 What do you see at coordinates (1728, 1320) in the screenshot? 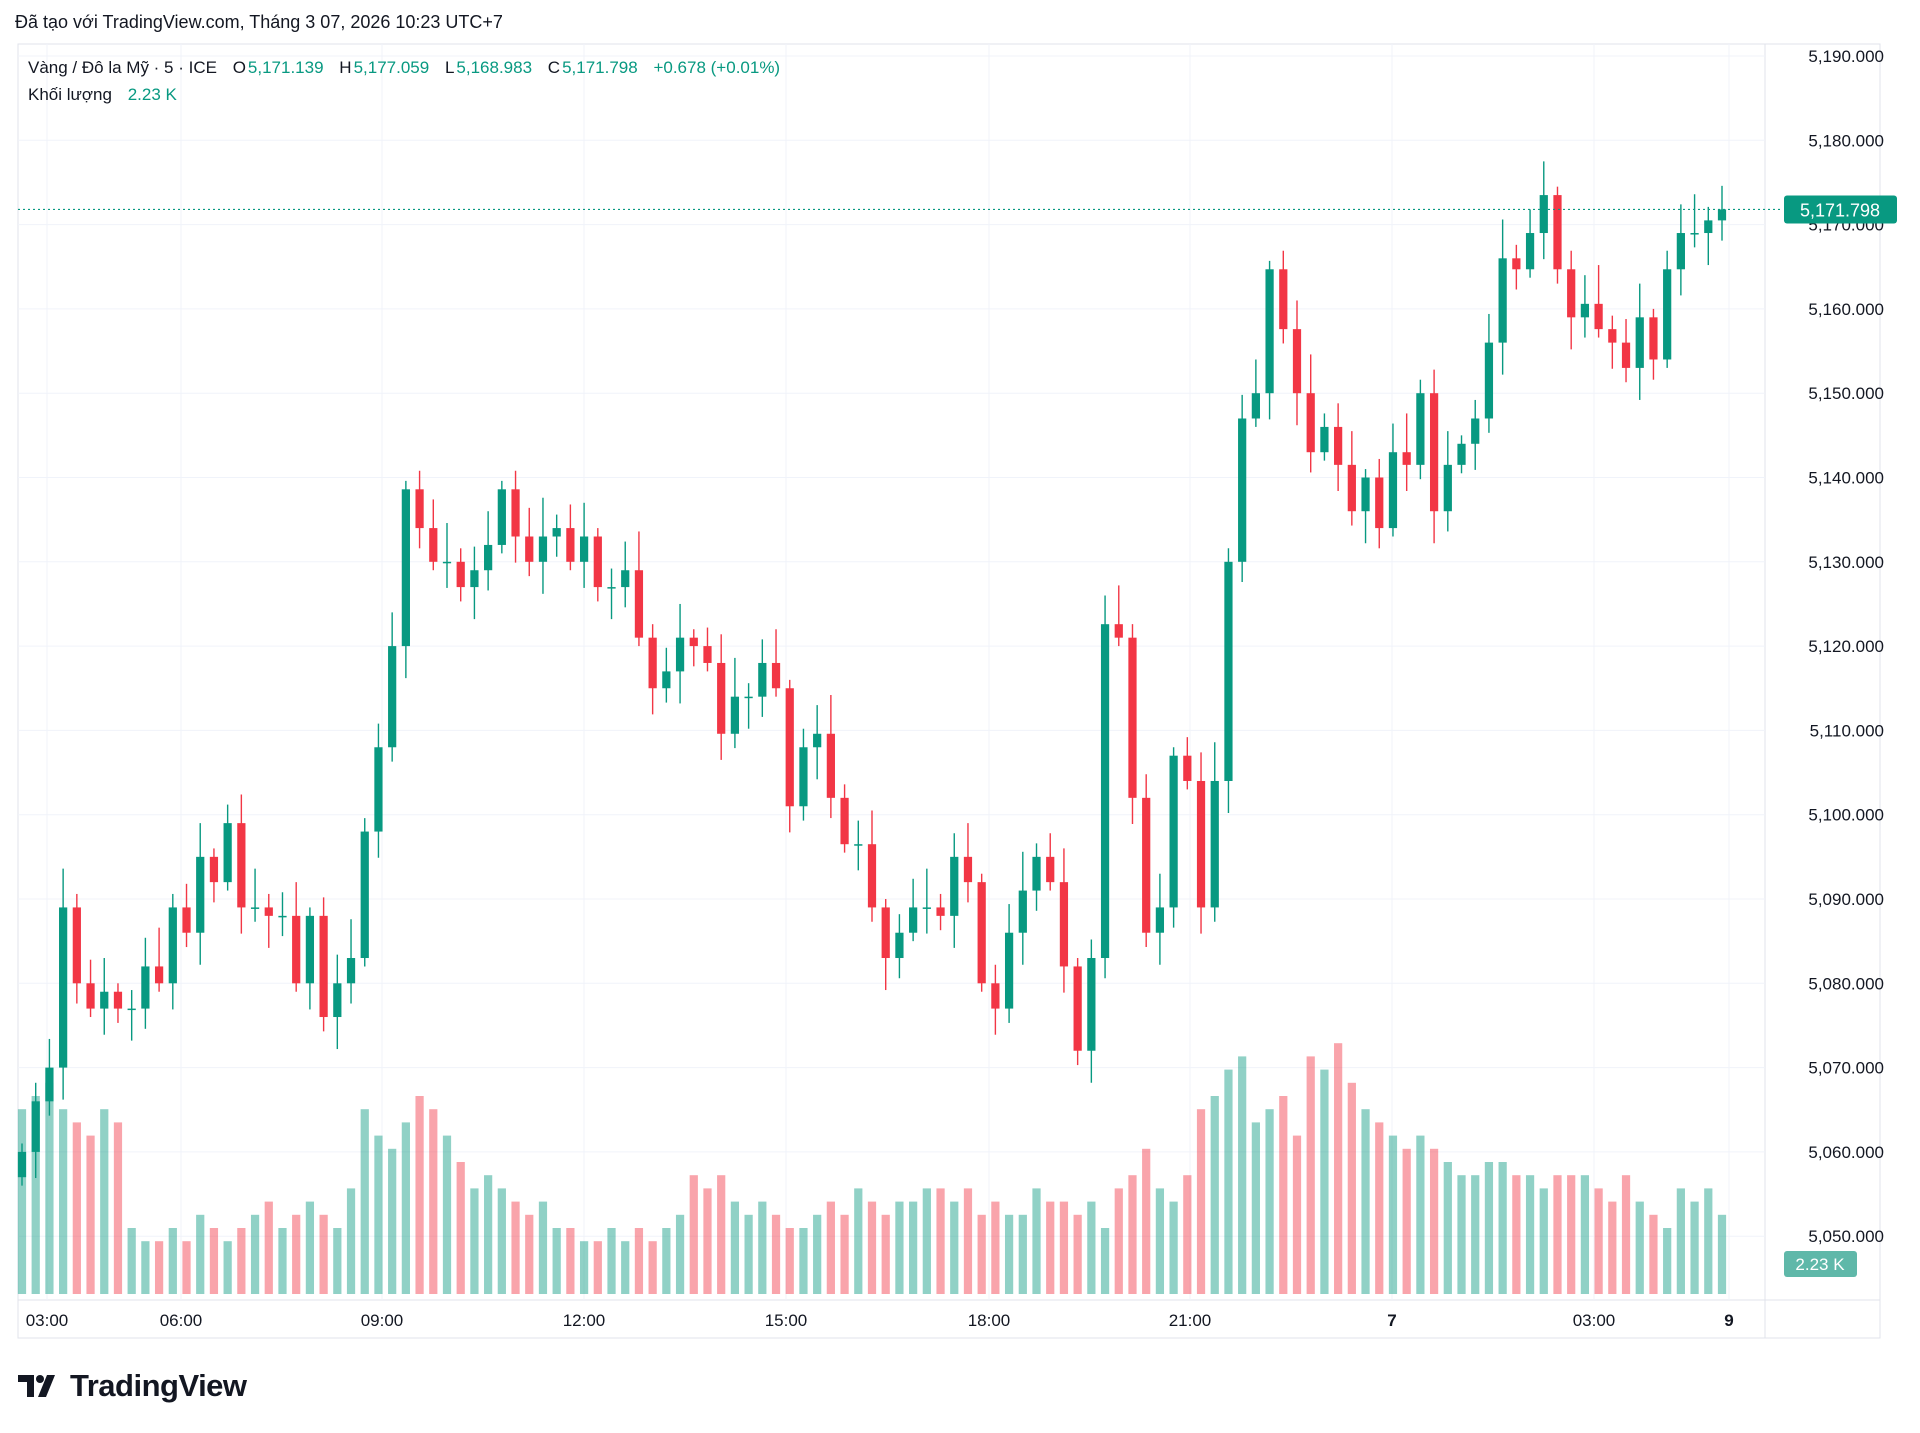
I see `time-tick-label: 9` at bounding box center [1728, 1320].